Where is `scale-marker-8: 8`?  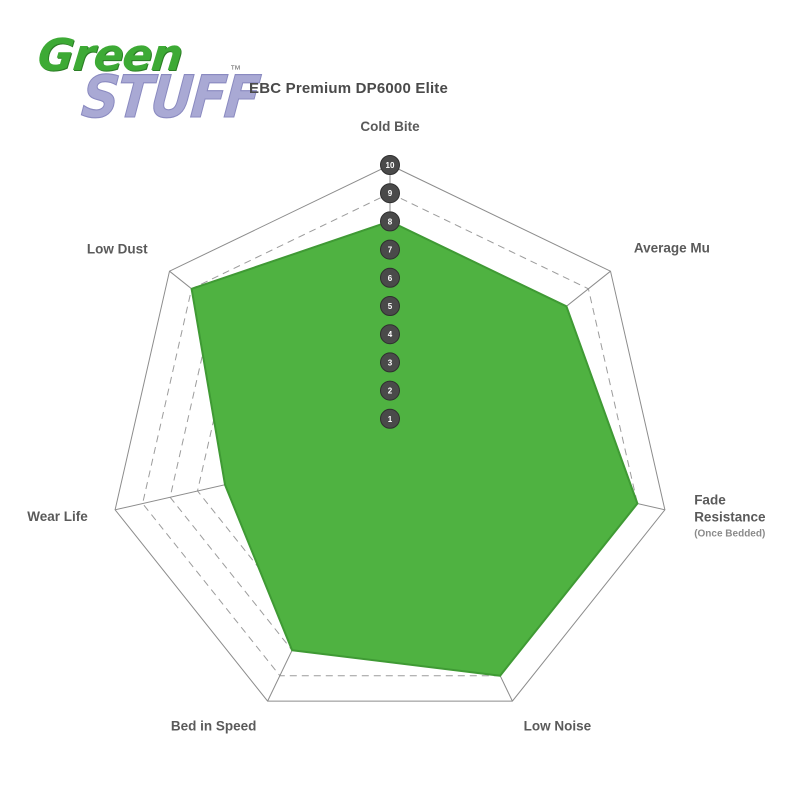 scale-marker-8: 8 is located at coordinates (390, 221).